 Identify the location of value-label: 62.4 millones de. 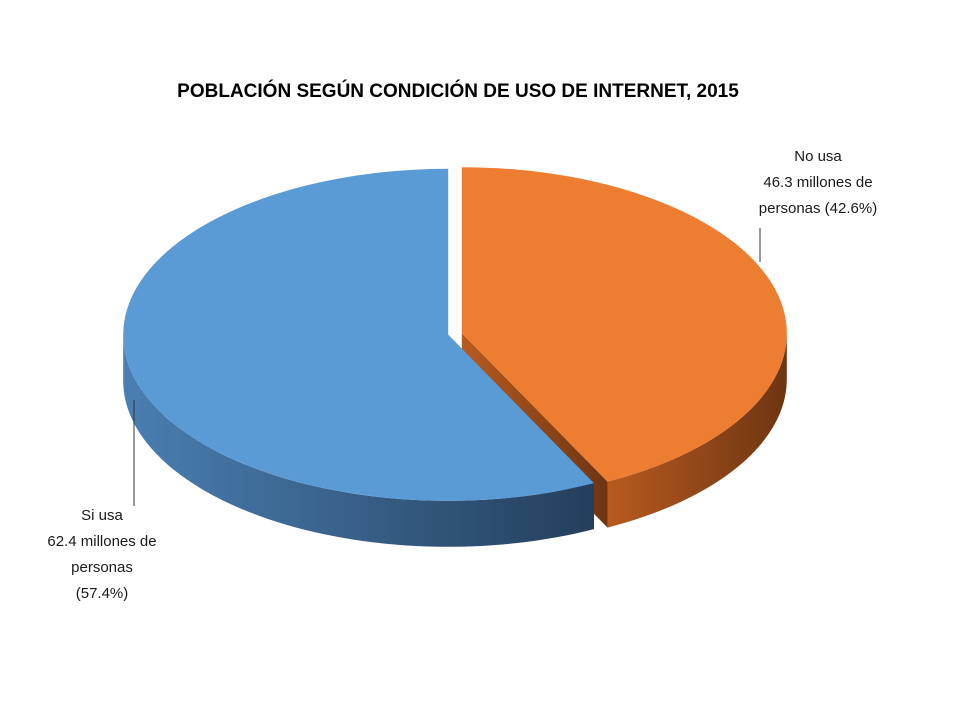
(101, 541).